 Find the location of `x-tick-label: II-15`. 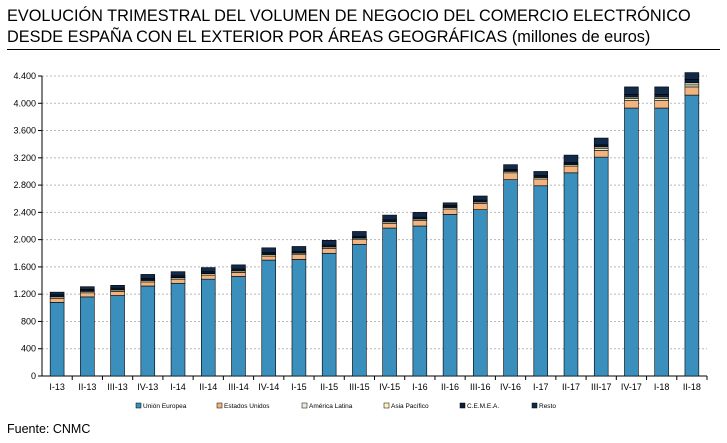

x-tick-label: II-15 is located at coordinates (329, 387).